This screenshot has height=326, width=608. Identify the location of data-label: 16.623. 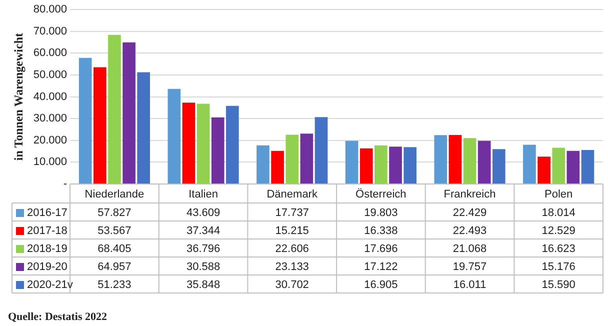
(559, 249).